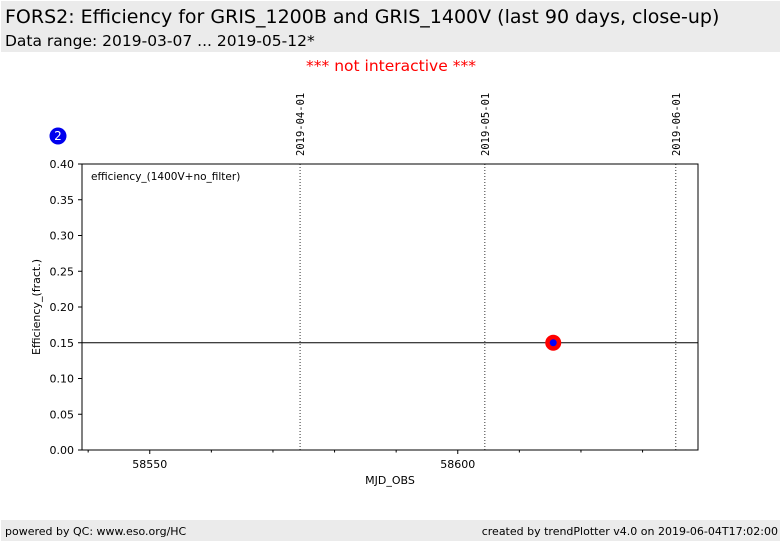 The height and width of the screenshot is (542, 782). What do you see at coordinates (390, 480) in the screenshot?
I see `x-axis-label: MJD_OBS` at bounding box center [390, 480].